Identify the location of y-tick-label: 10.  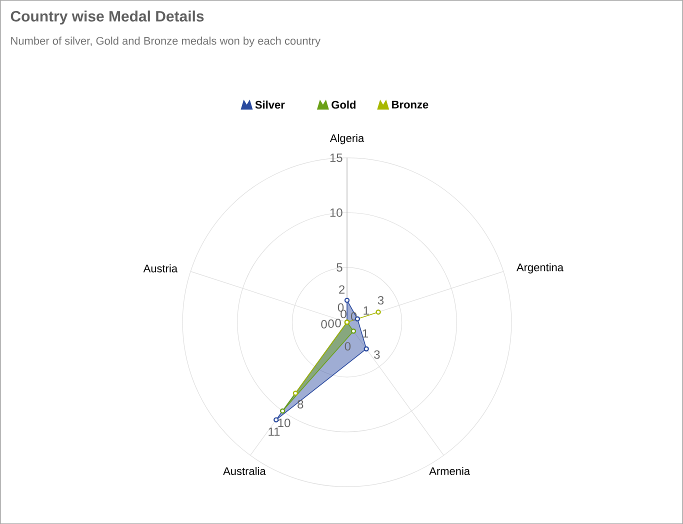
(336, 212).